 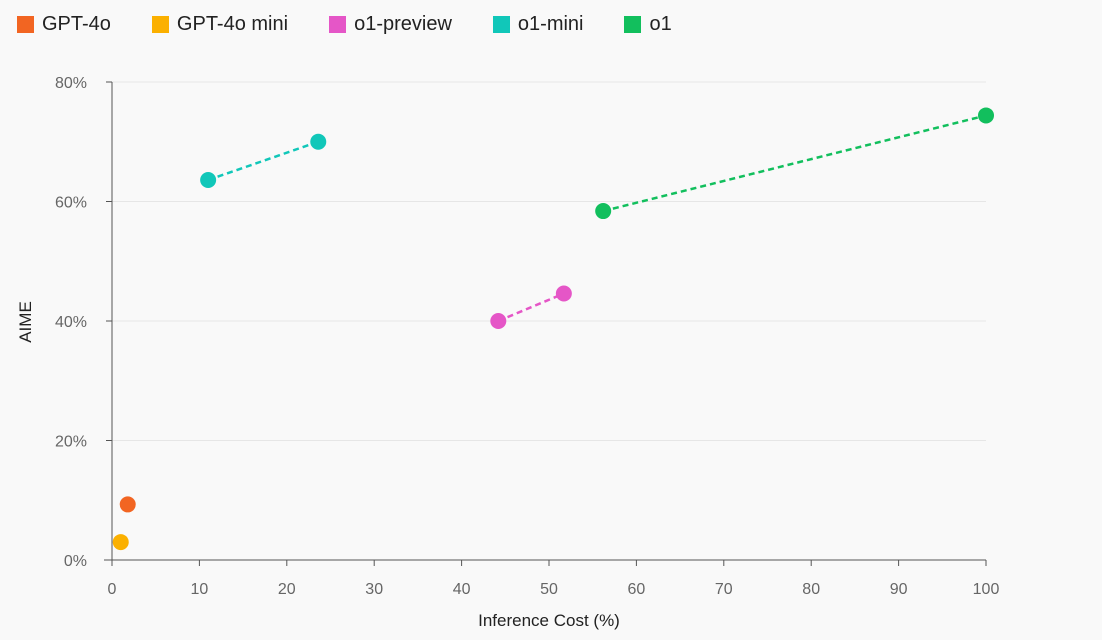 I want to click on legend-item: GPT-4o, so click(x=64, y=24).